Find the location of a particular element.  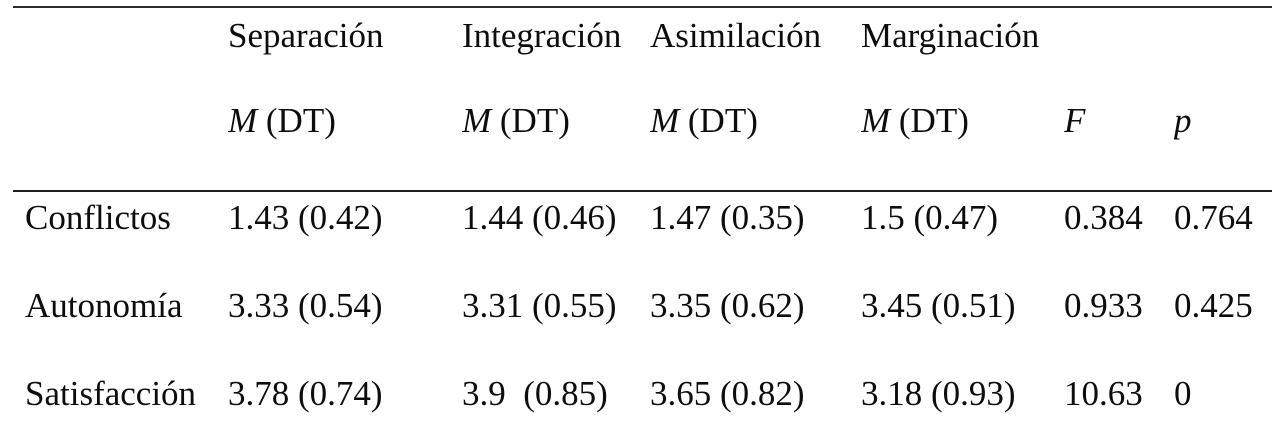

cell-value: 3.65 (0.82) is located at coordinates (727, 393).